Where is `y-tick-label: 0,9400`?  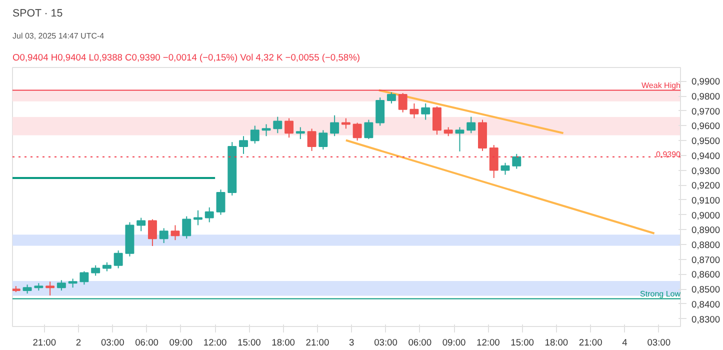 y-tick-label: 0,9400 is located at coordinates (706, 155).